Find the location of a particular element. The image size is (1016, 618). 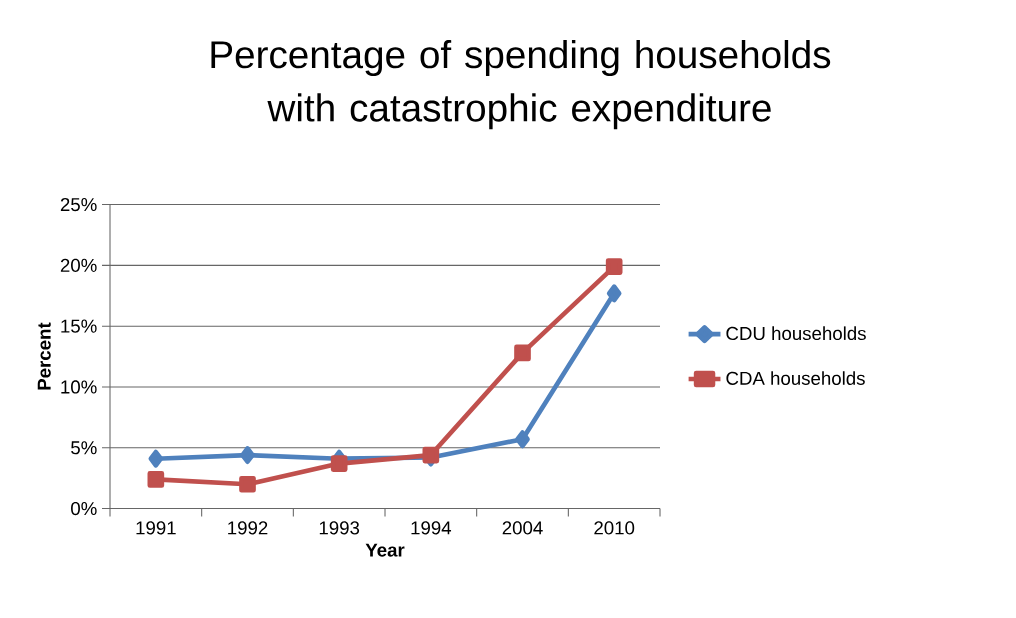

x-tick-label: 1994 is located at coordinates (431, 528).